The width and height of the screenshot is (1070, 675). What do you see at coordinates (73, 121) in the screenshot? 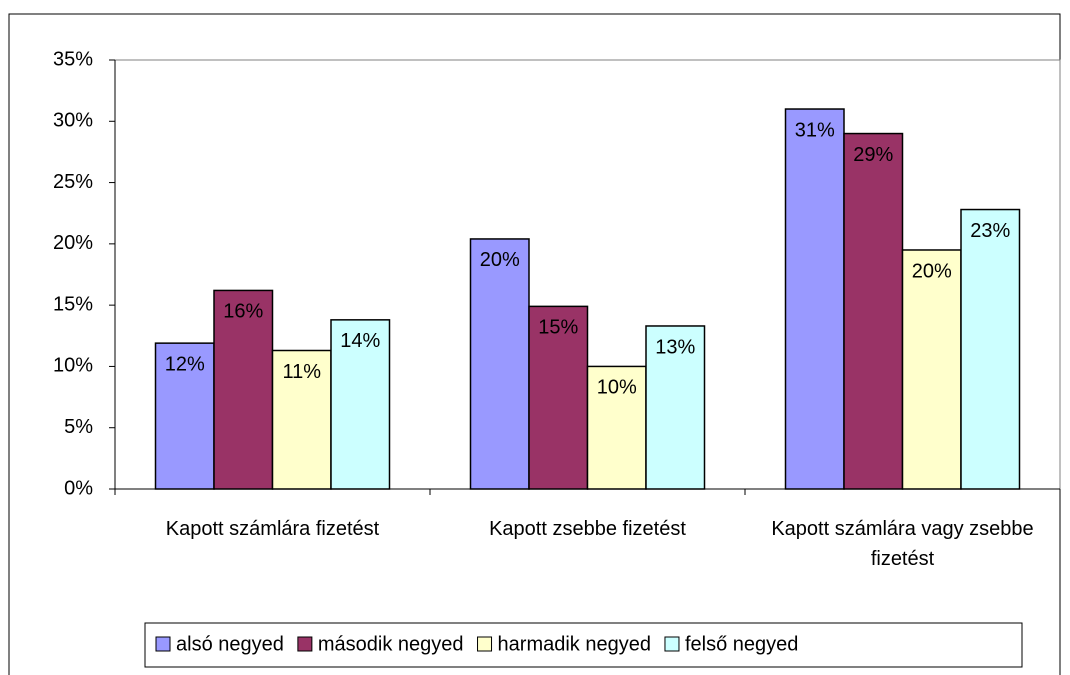
I see `y-tick-label: 30%` at bounding box center [73, 121].